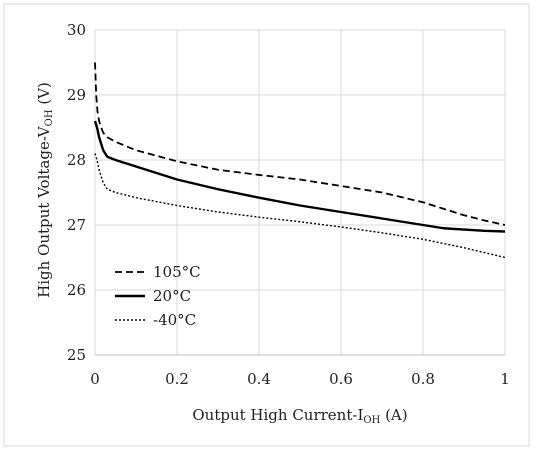  I want to click on x-axis-label: Output High Current-IOH (A), so click(299, 416).